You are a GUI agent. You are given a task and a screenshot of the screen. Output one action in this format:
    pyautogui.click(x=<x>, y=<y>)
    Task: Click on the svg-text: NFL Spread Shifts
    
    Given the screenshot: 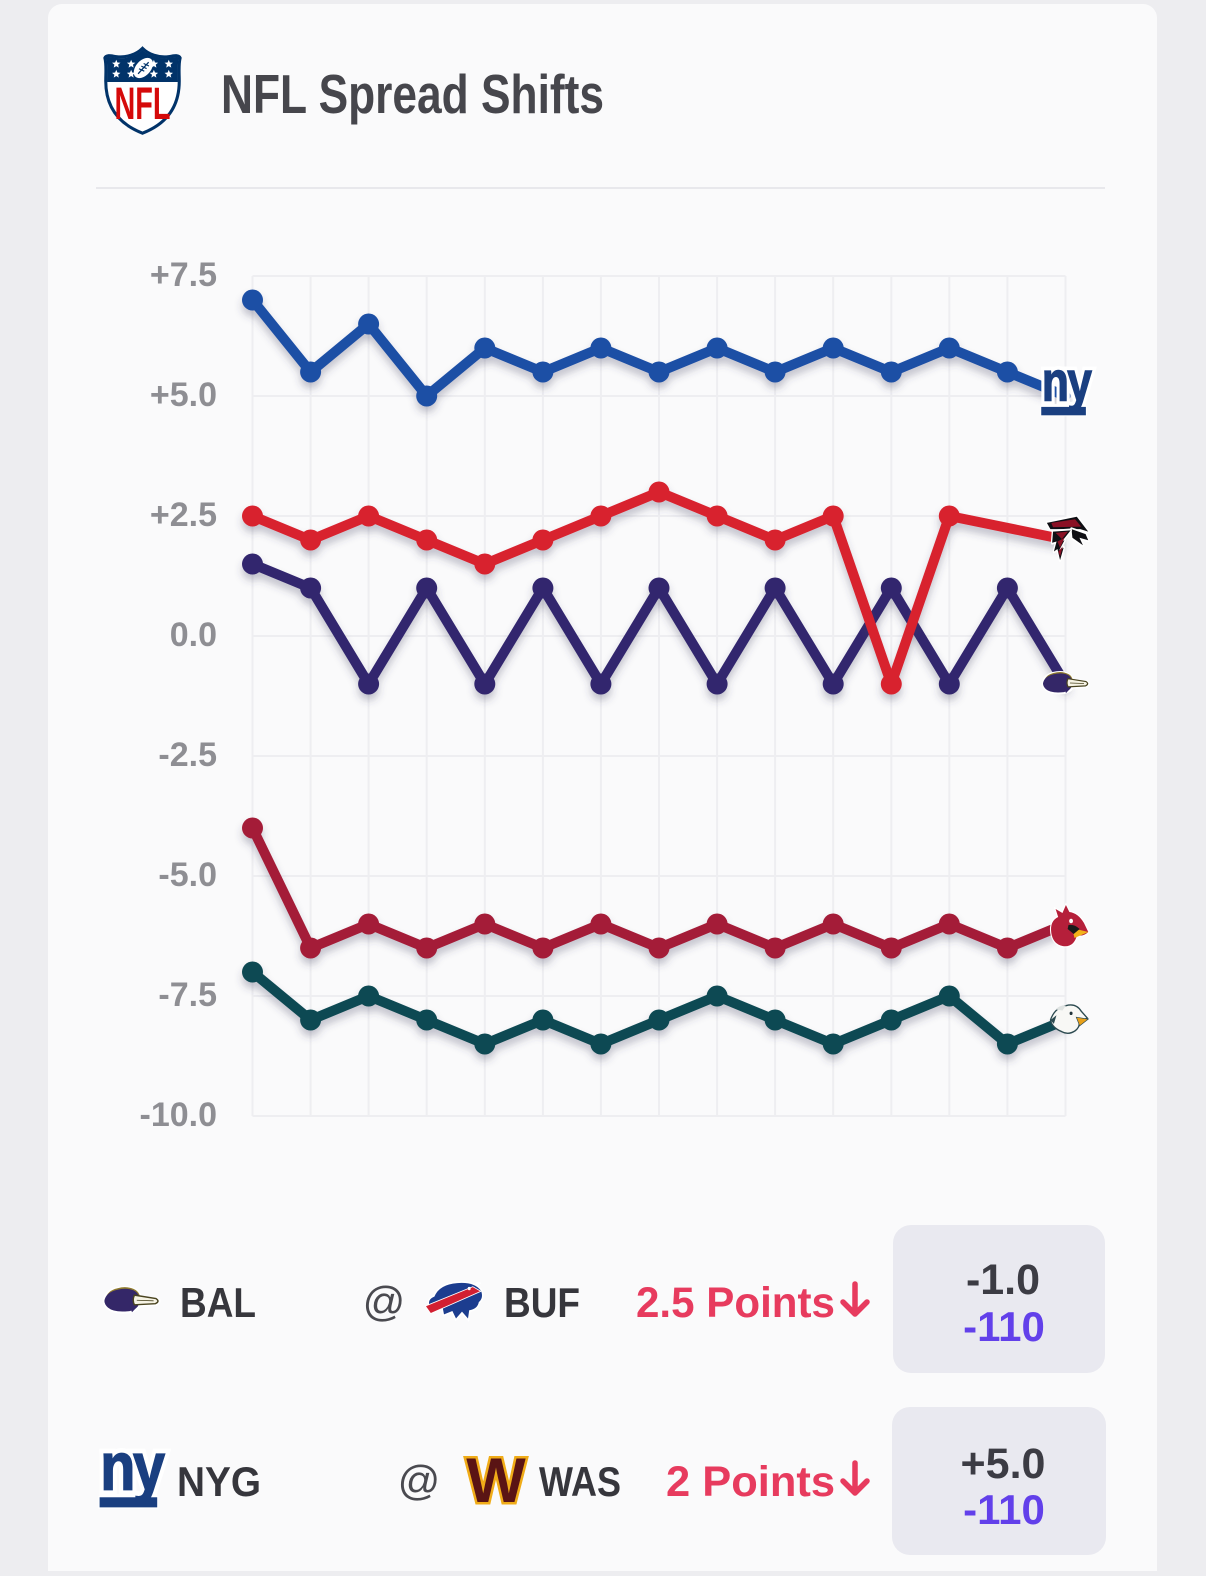 What is the action you would take?
    pyautogui.click(x=412, y=94)
    